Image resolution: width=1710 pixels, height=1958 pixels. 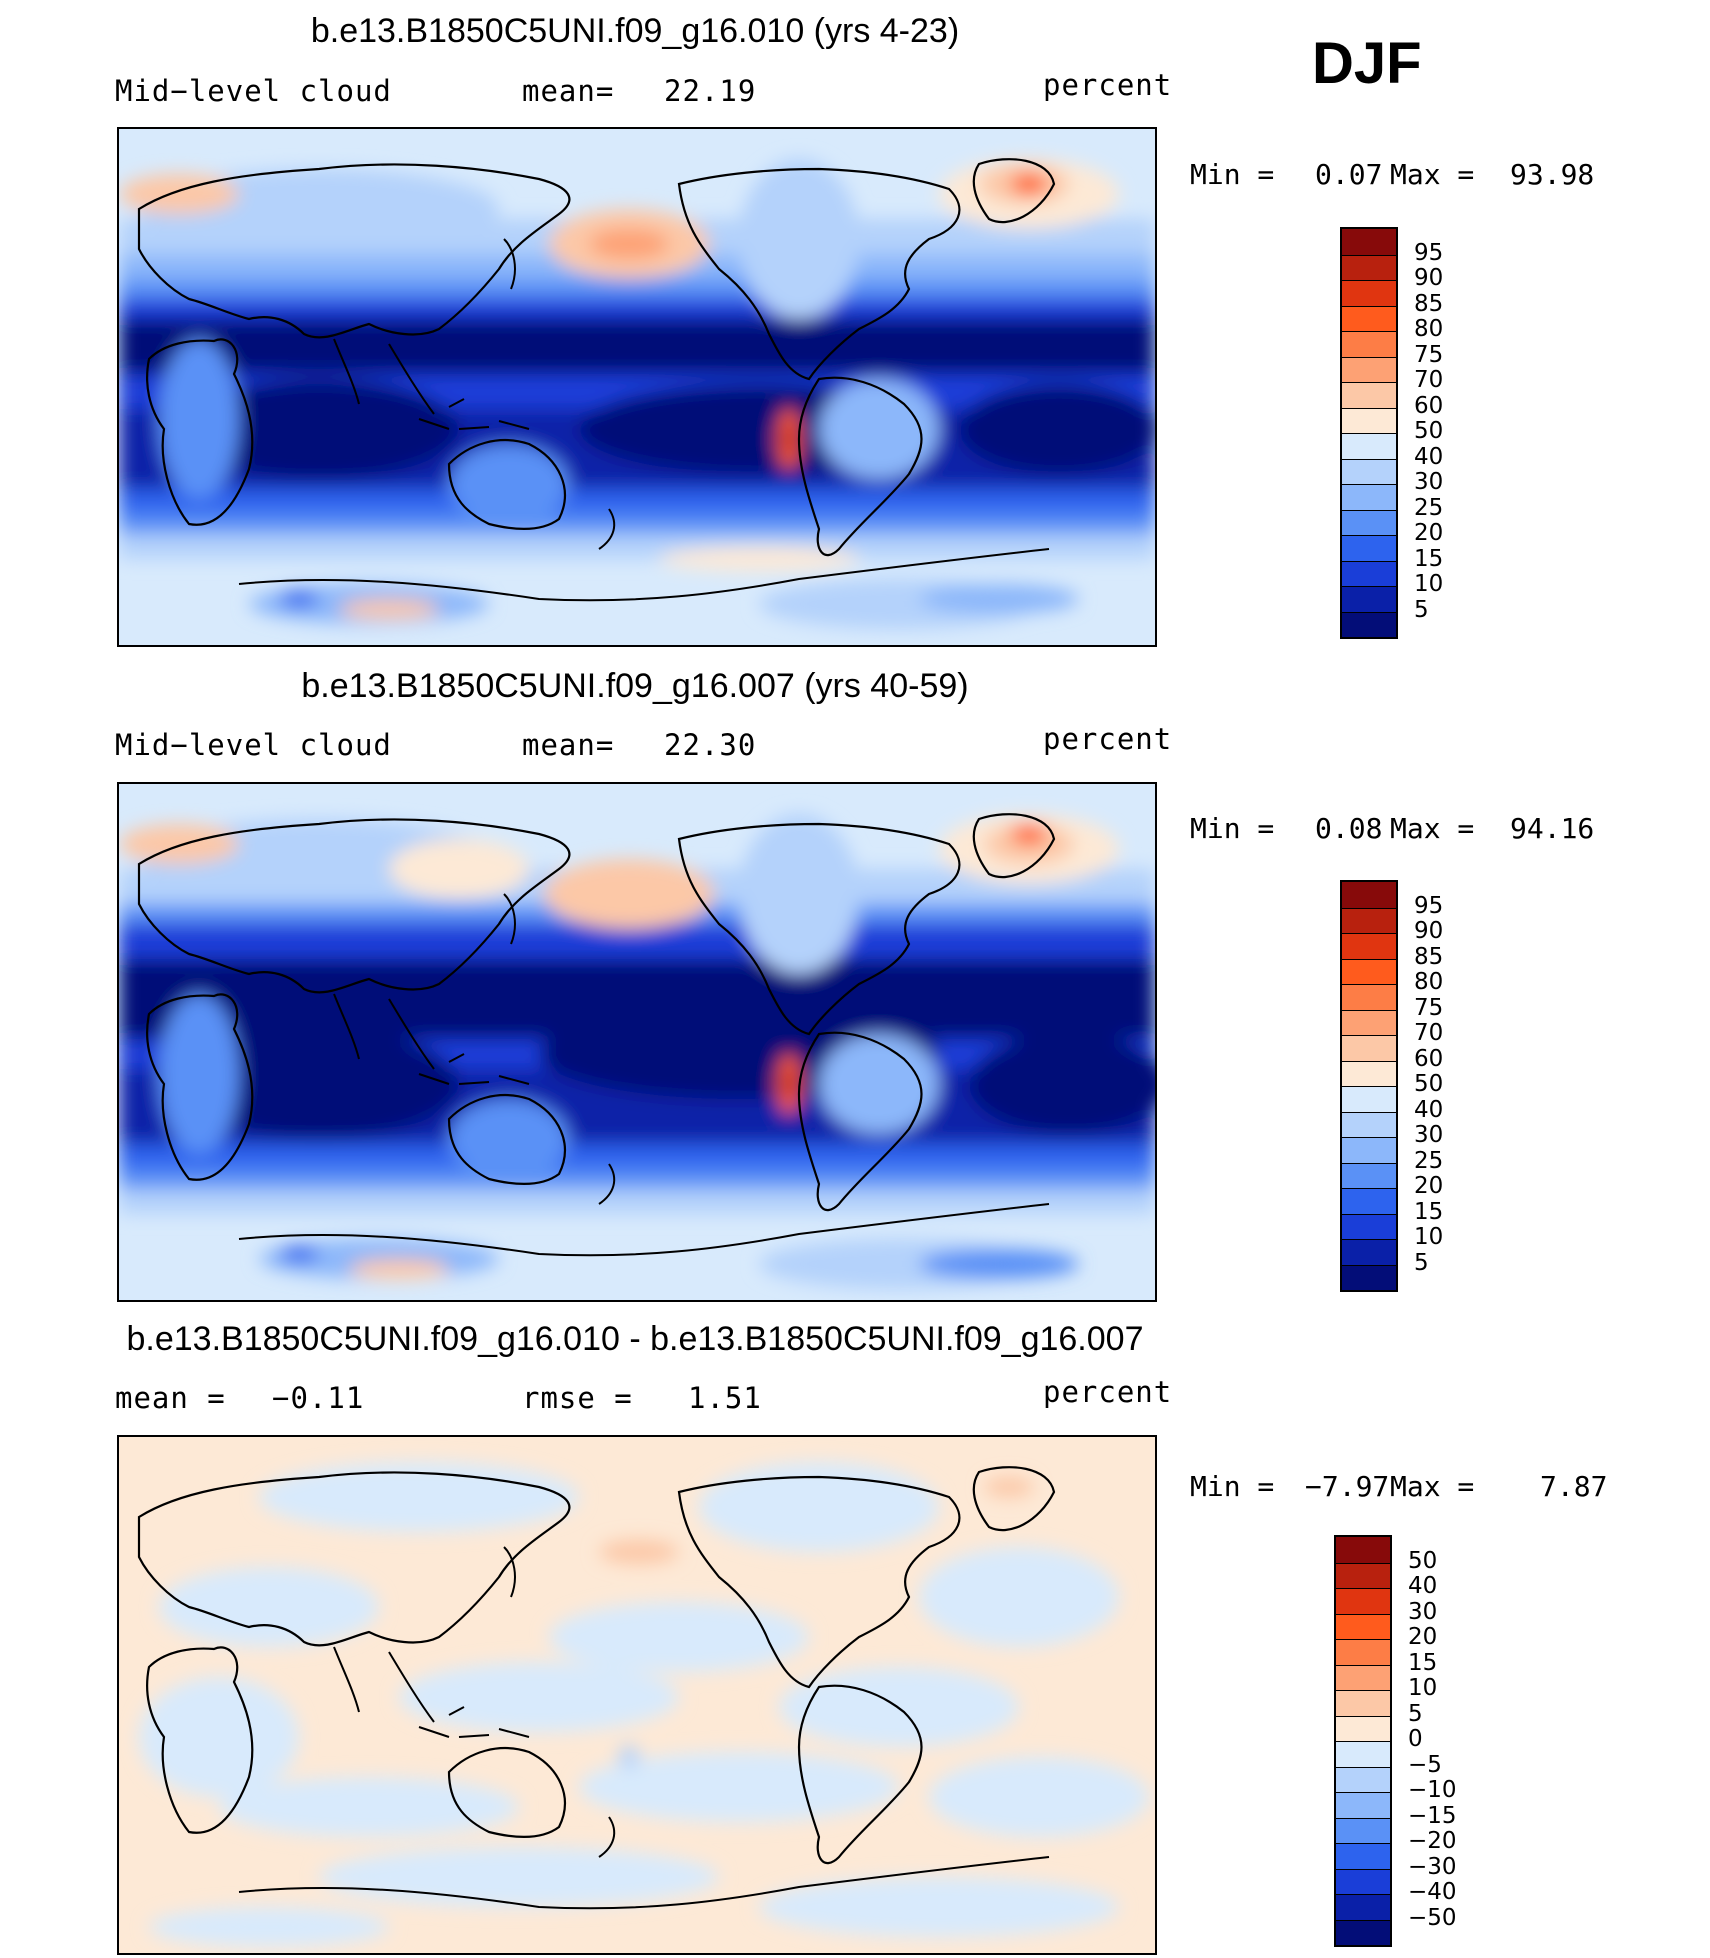 I want to click on colorbar-tick-label: 80, so click(x=1429, y=982).